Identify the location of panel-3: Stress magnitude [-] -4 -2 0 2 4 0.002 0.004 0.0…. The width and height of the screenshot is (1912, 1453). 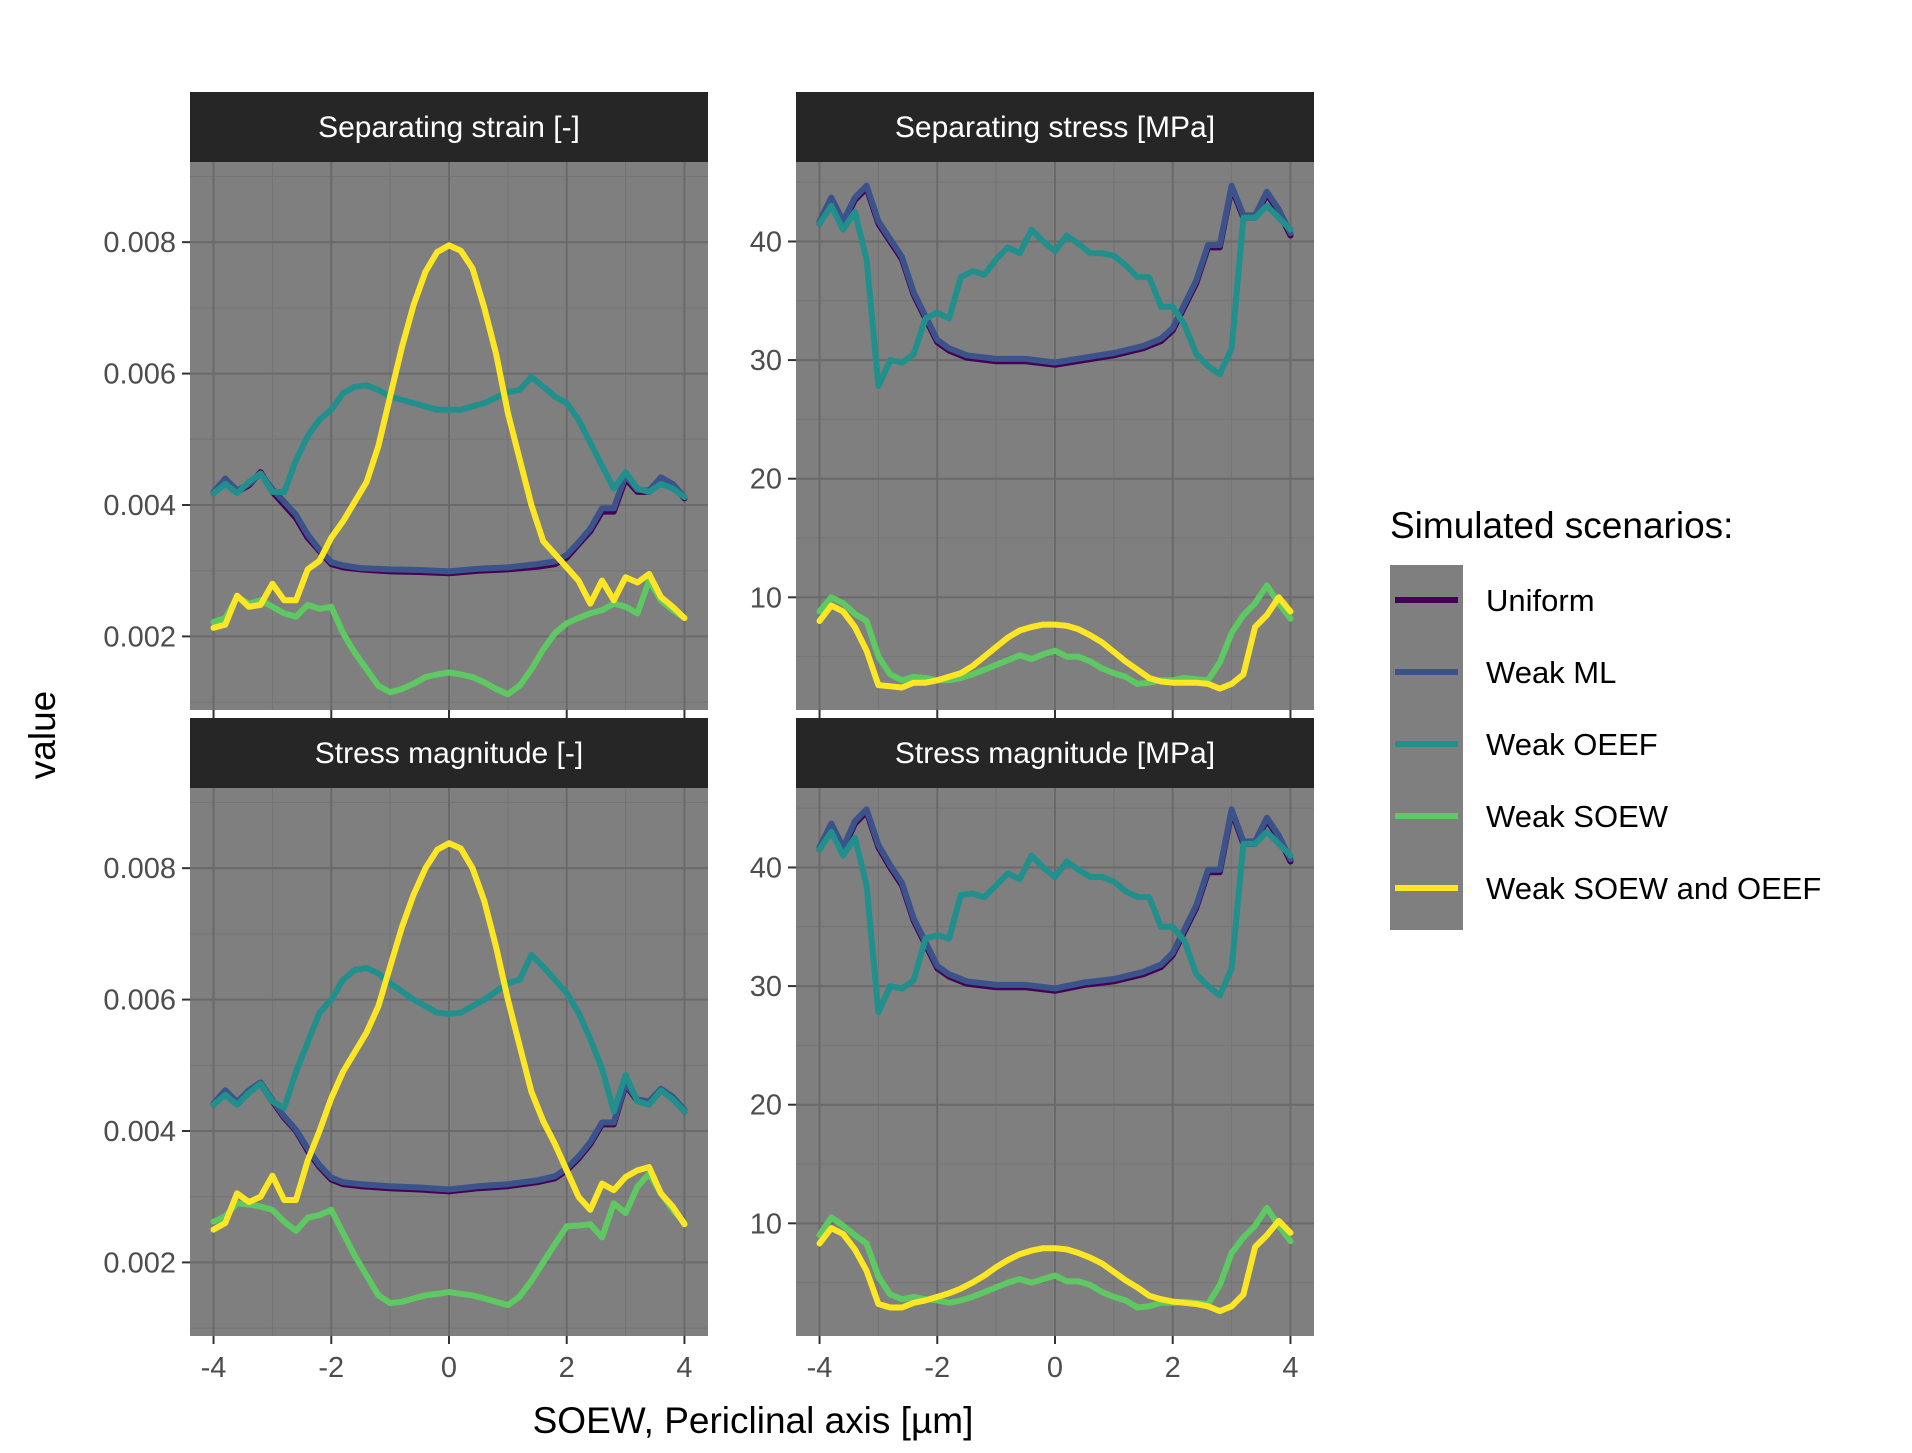
(405, 1051).